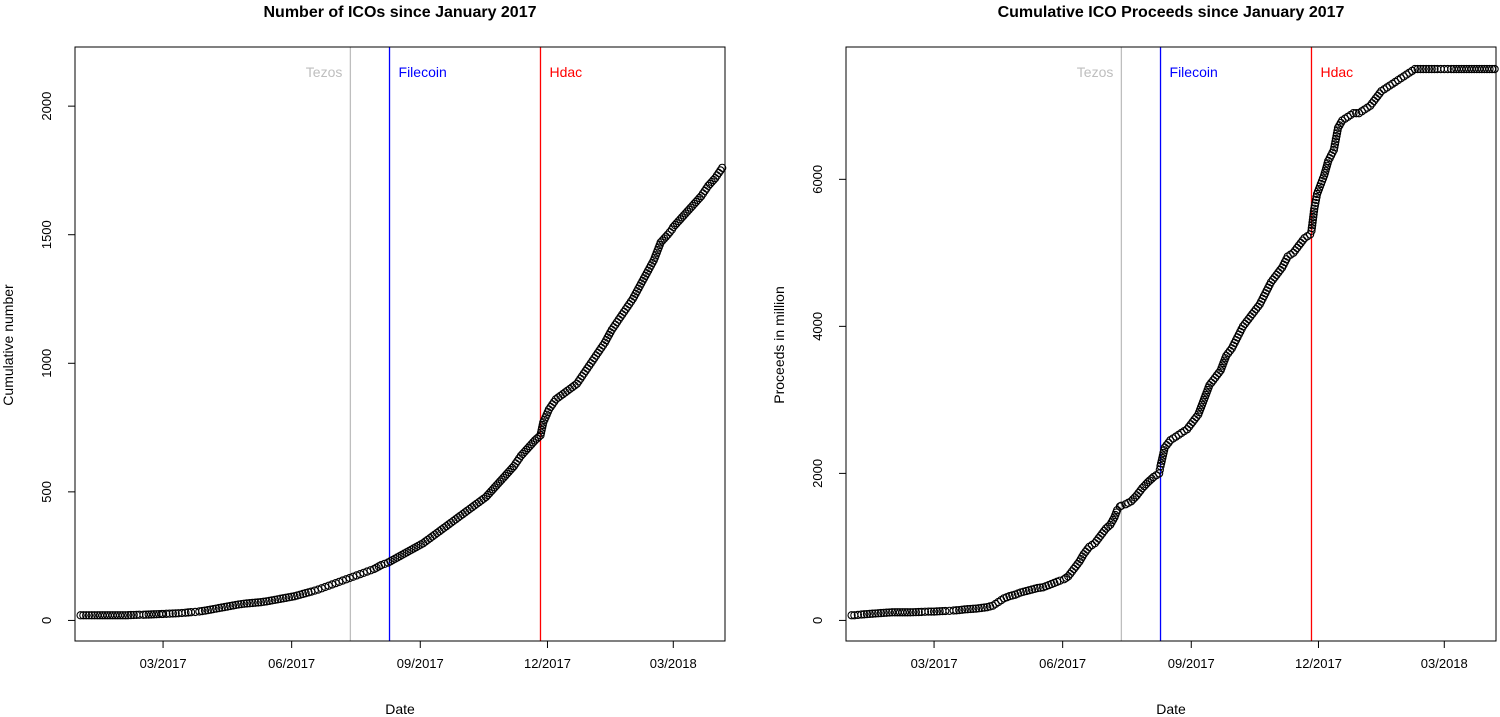 The height and width of the screenshot is (717, 1500). What do you see at coordinates (400, 12) in the screenshot?
I see `chart-title: Number of ICOs since January 2017` at bounding box center [400, 12].